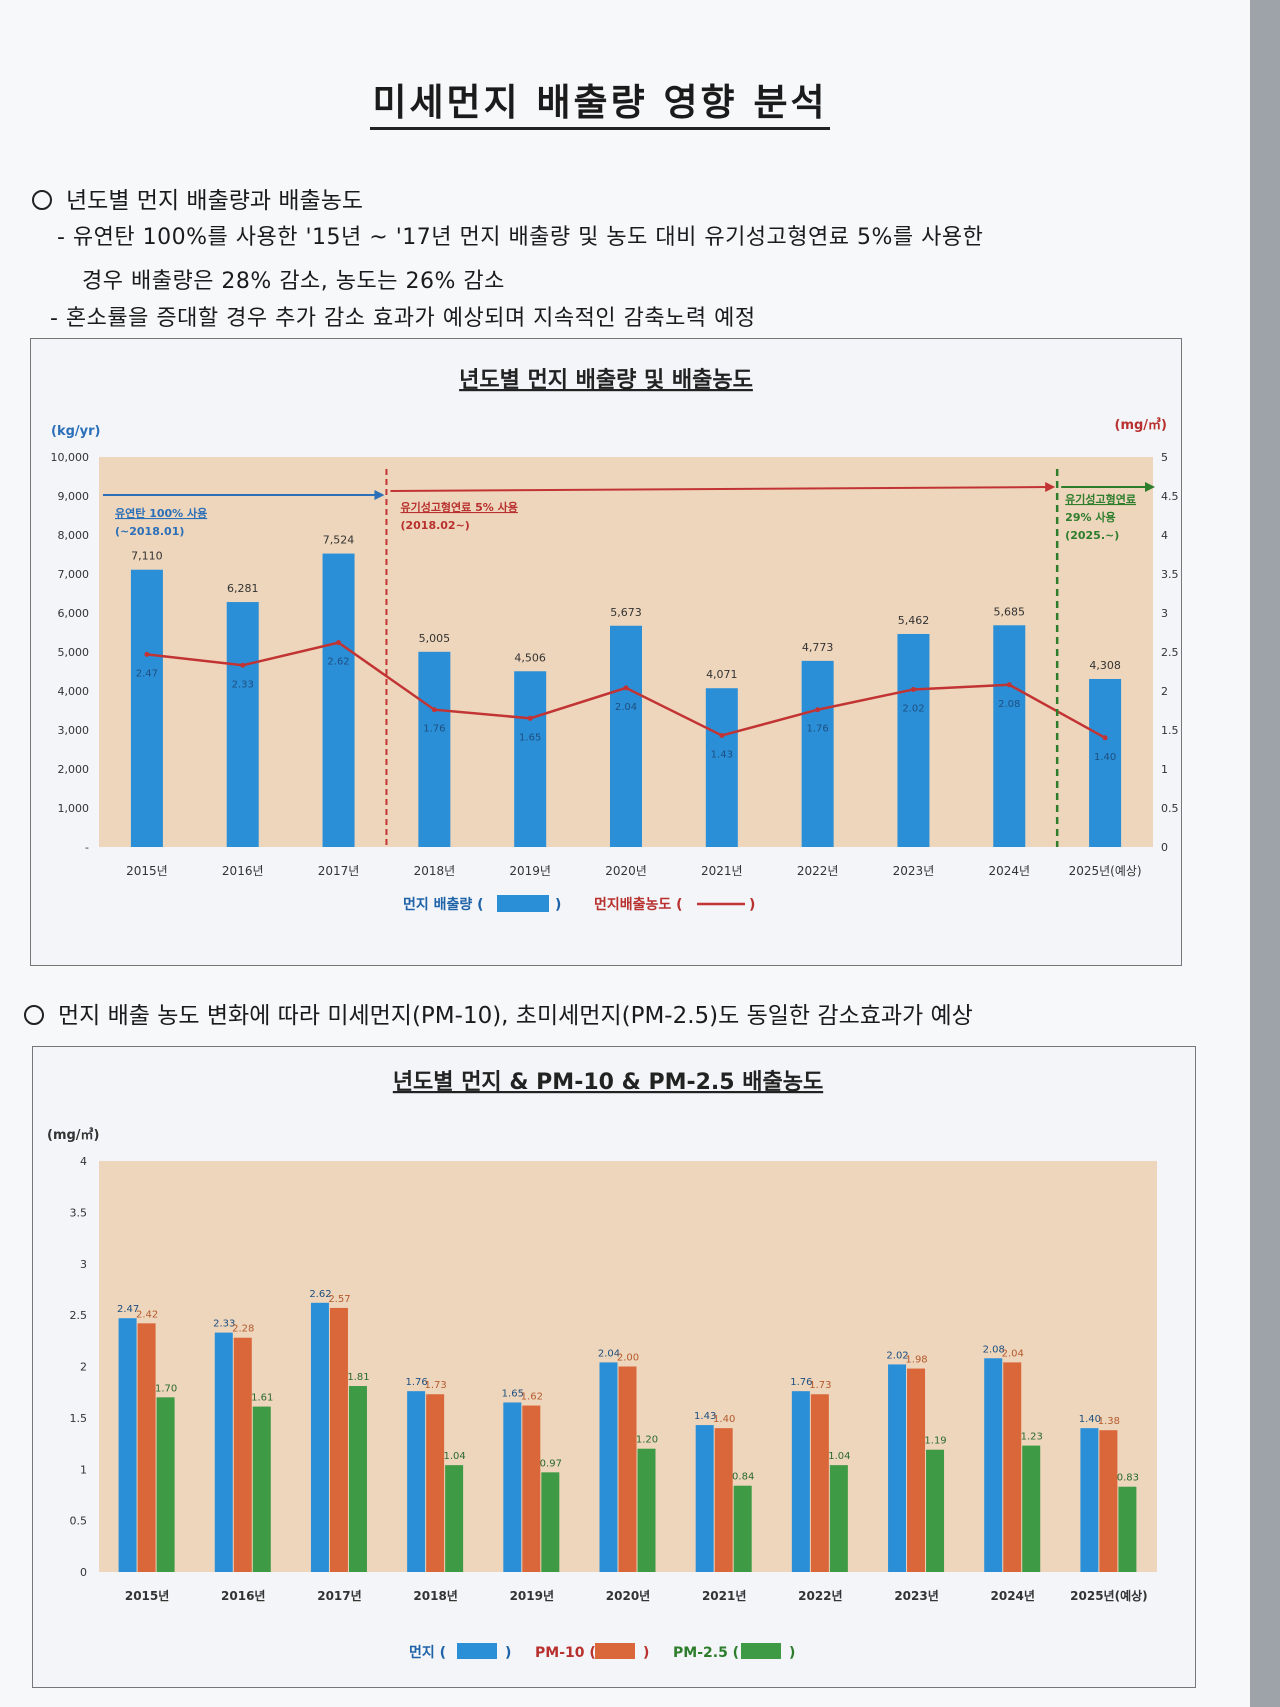  I want to click on chart2-bar-label: 1.81, so click(358, 1377).